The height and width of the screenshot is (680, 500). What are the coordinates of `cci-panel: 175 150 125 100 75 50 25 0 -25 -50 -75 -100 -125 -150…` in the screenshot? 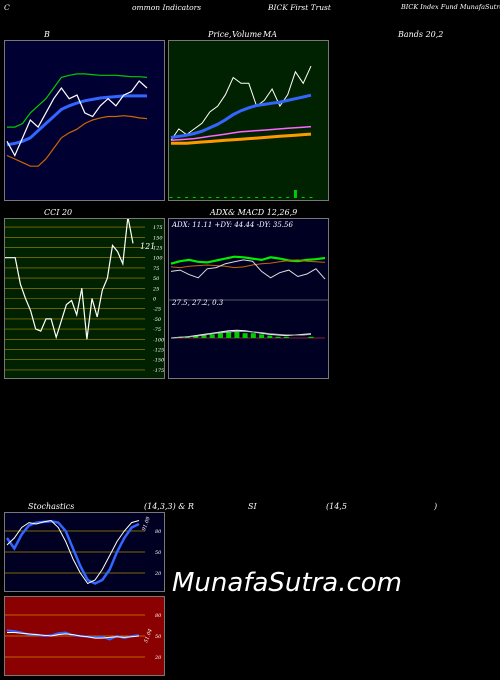 It's located at (84, 298).